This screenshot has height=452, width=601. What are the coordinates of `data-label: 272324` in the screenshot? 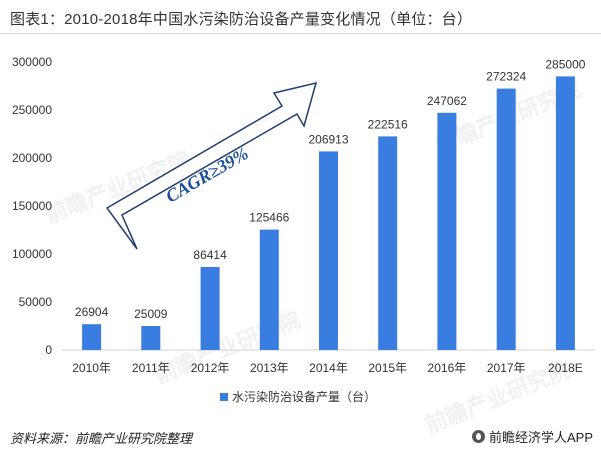 It's located at (506, 77).